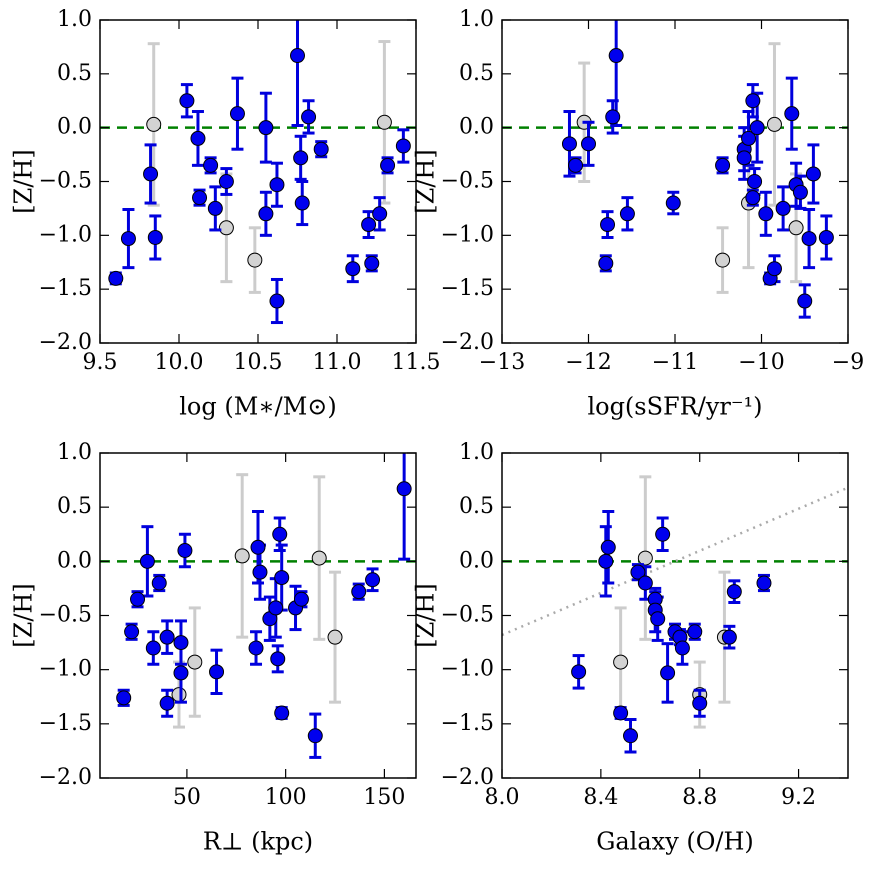 The height and width of the screenshot is (872, 872). I want to click on y-tick-label: 0.0, so click(476, 127).